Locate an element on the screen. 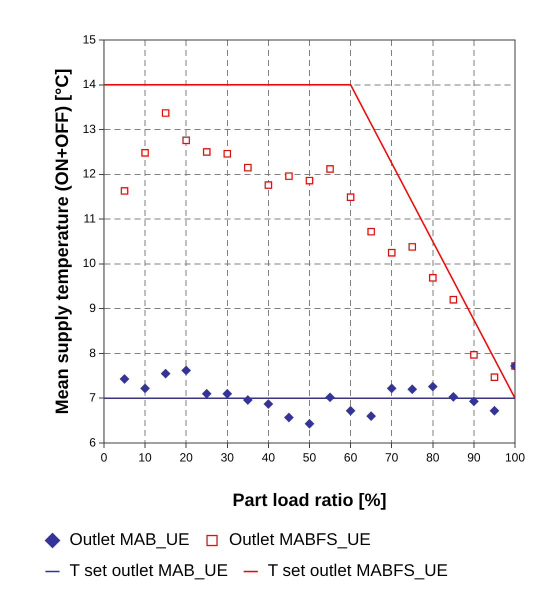  y-tick-label: 10 is located at coordinates (89, 263).